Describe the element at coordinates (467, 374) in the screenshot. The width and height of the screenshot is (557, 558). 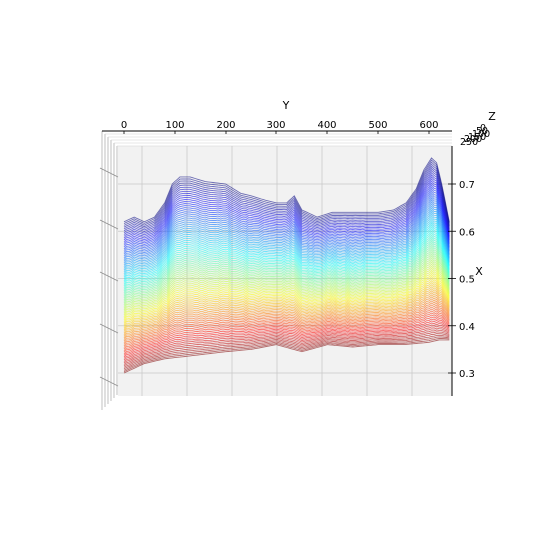
I see `z-tick-label: 0.3` at that location.